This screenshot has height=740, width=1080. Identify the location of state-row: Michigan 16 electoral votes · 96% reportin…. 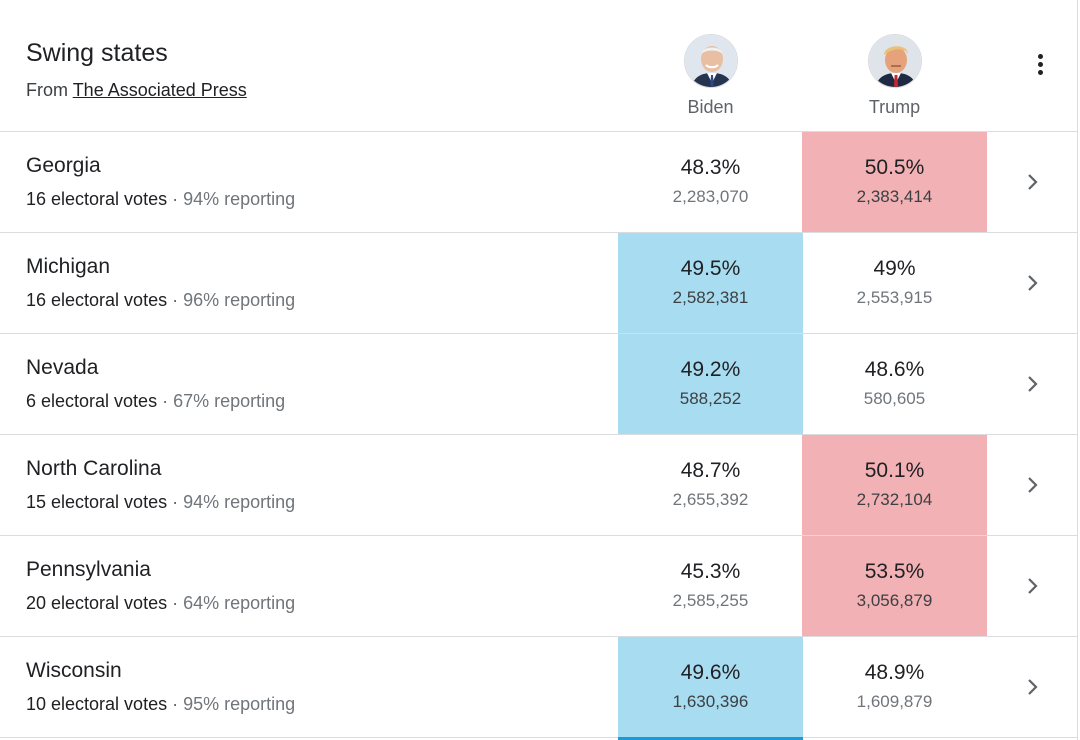
(539, 283).